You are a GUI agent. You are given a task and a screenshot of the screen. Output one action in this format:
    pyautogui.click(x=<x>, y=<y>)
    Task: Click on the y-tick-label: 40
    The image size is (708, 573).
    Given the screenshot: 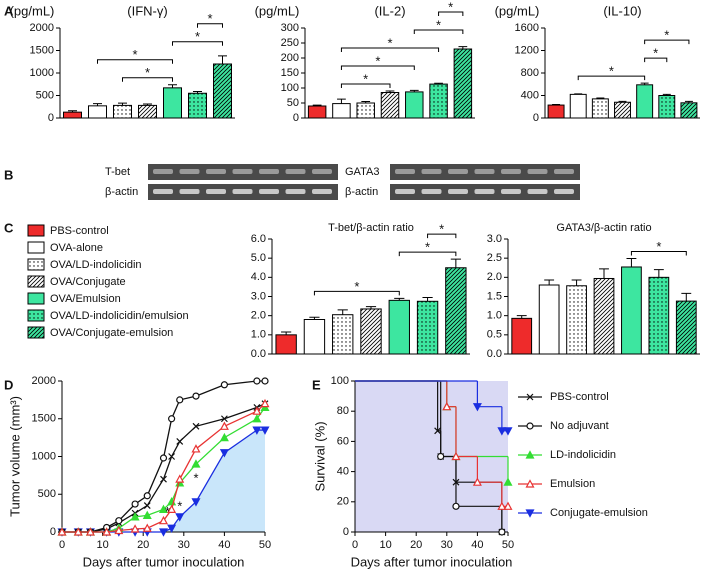 What is the action you would take?
    pyautogui.click(x=343, y=472)
    